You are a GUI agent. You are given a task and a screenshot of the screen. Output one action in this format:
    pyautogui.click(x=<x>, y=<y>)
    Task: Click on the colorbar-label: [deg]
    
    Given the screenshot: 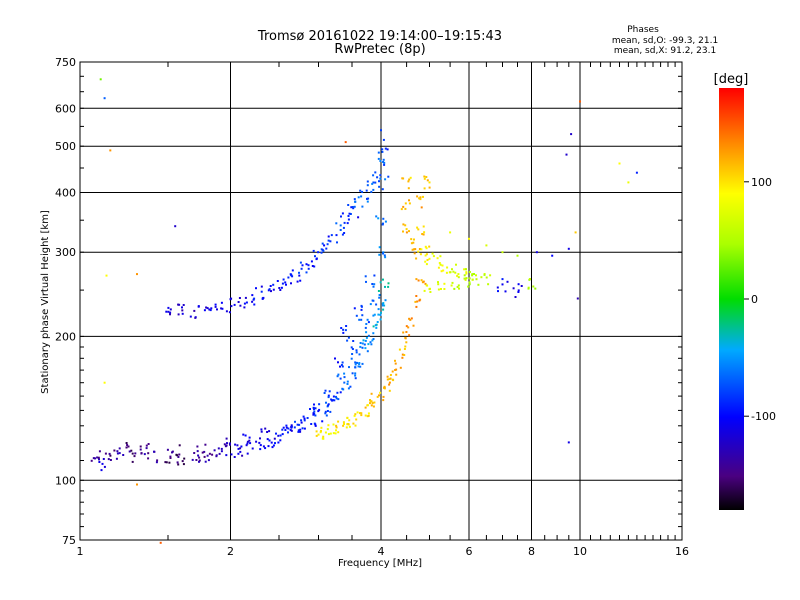 What is the action you would take?
    pyautogui.click(x=731, y=79)
    